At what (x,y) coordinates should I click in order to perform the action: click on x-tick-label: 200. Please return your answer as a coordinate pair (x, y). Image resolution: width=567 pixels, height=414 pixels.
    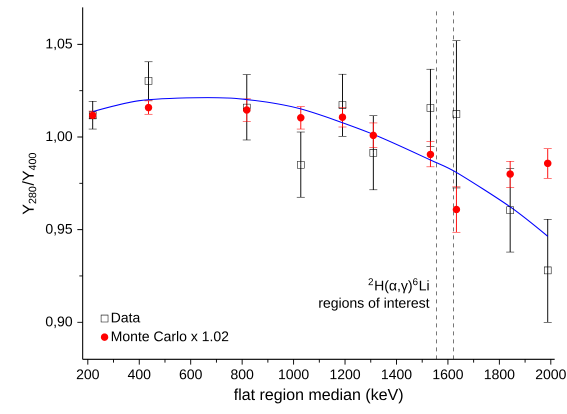
    Looking at the image, I should click on (87, 374).